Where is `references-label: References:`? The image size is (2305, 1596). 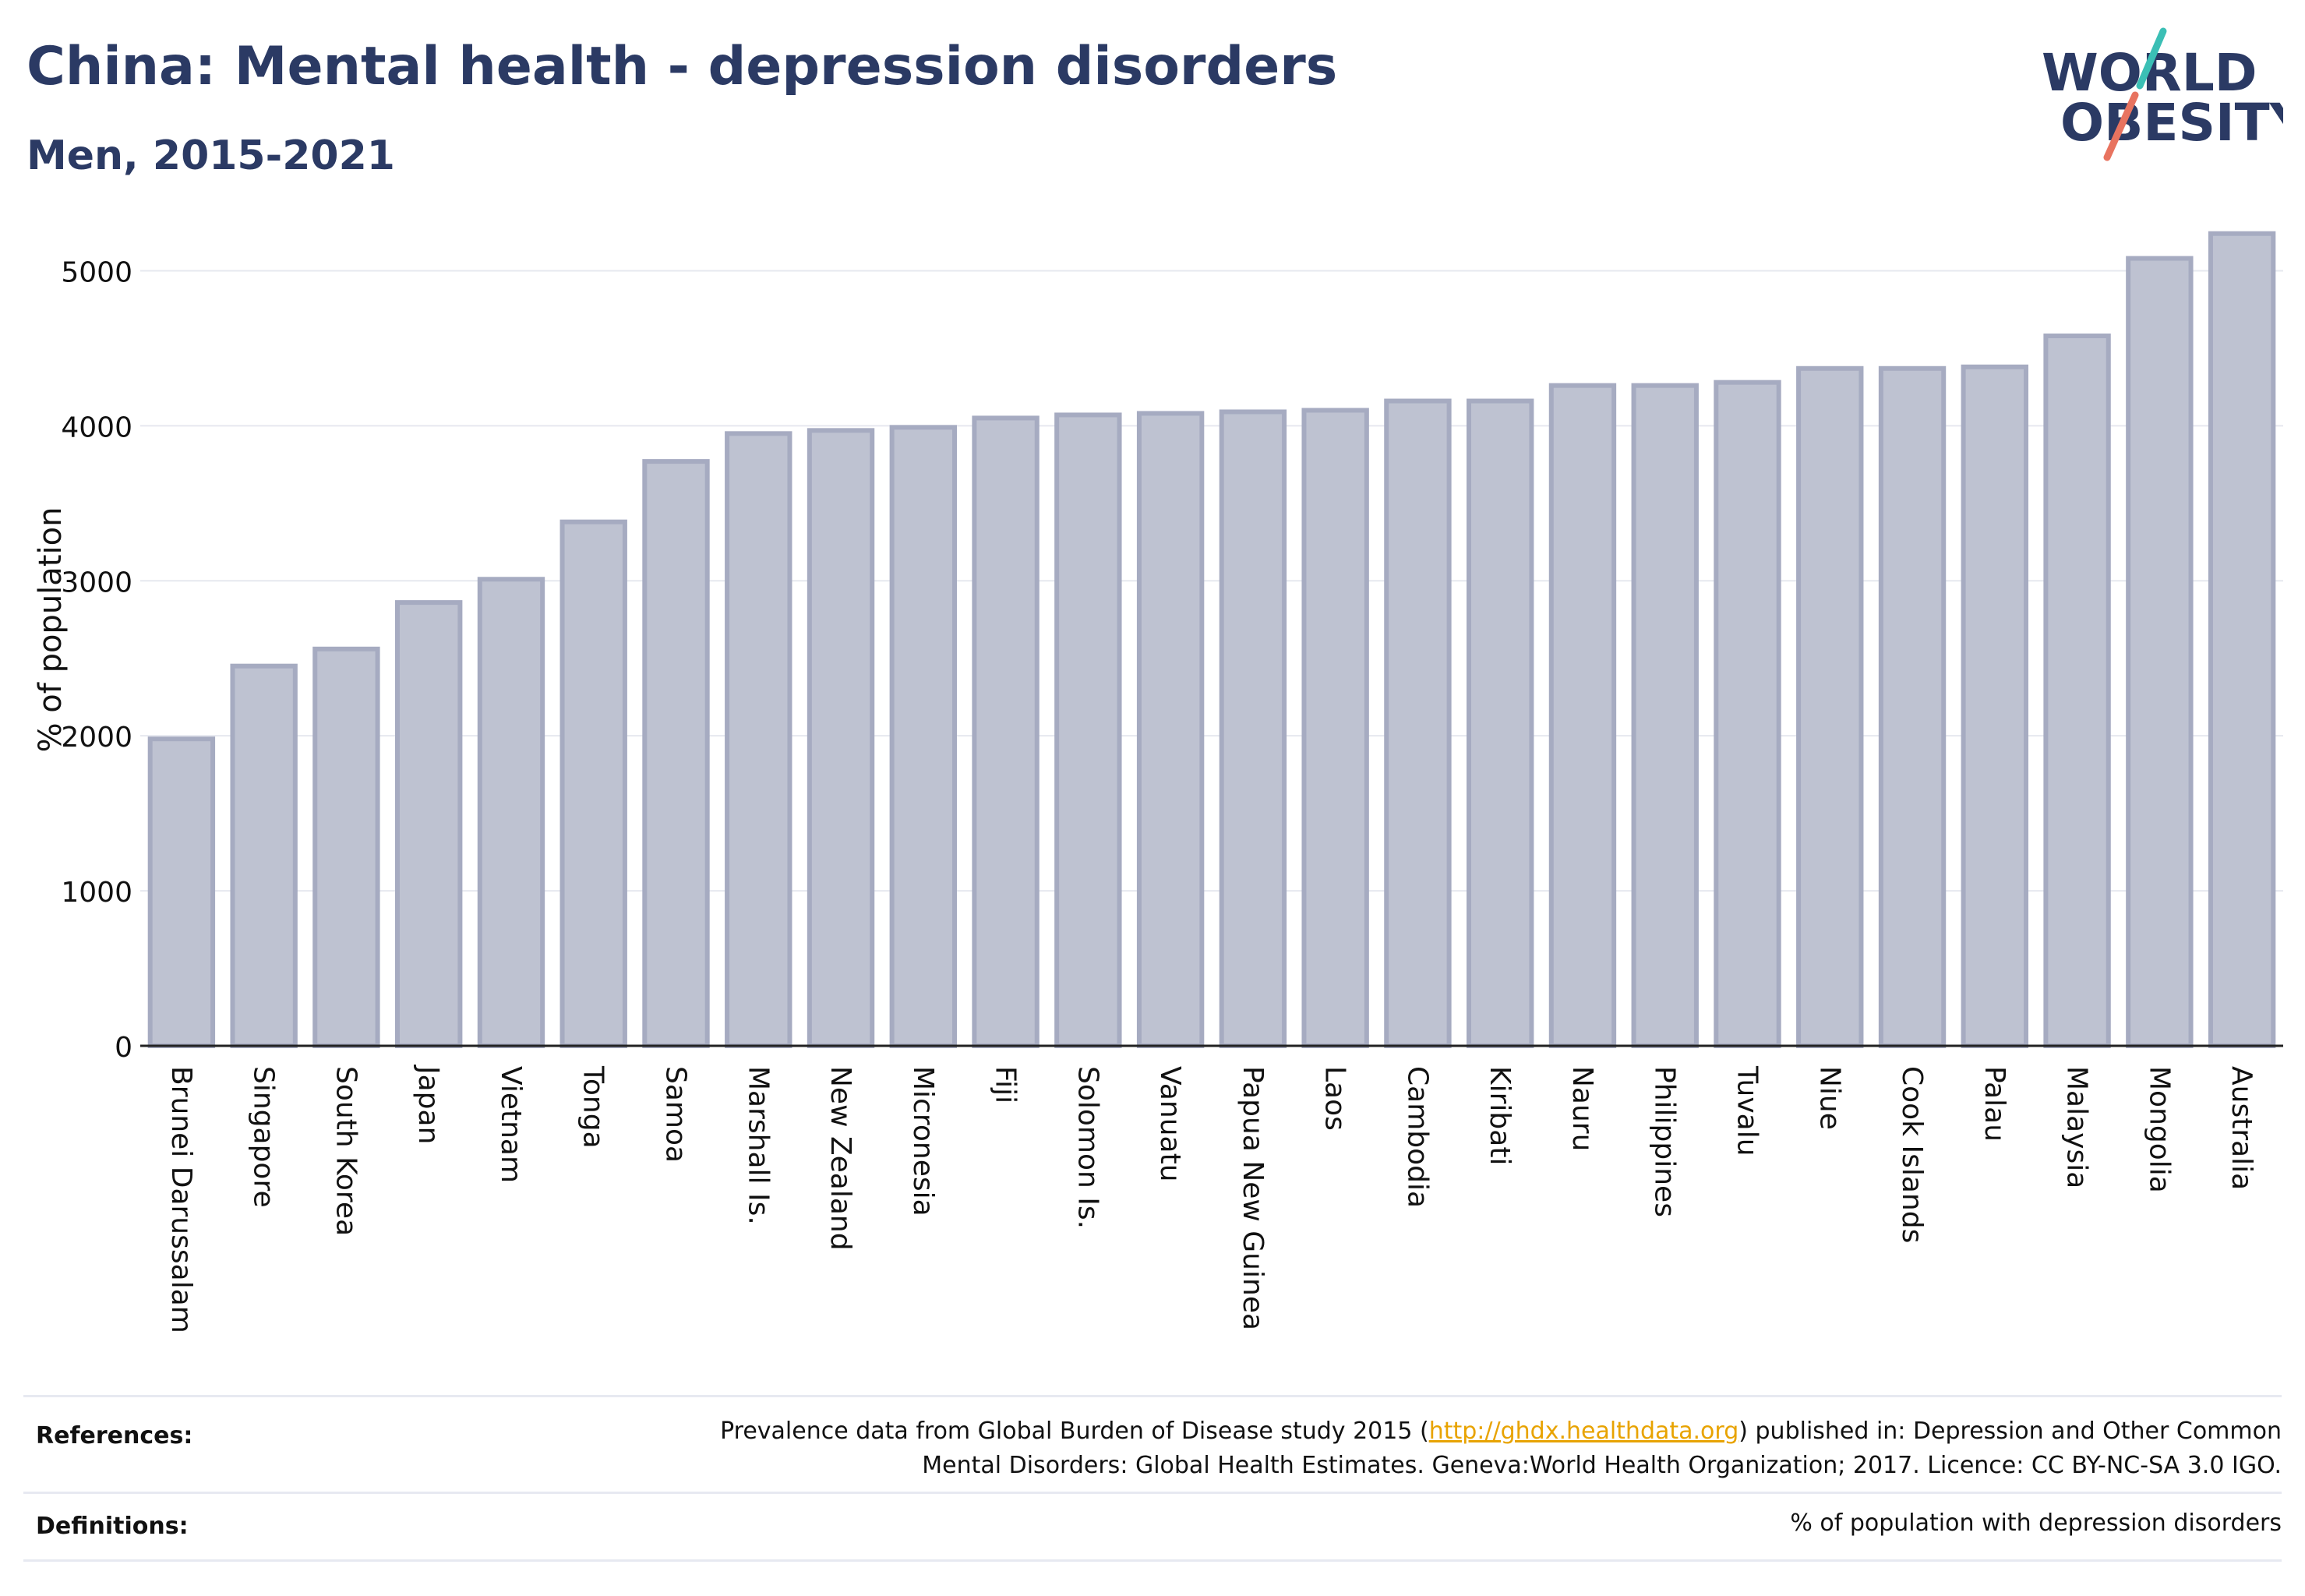 references-label: References: is located at coordinates (114, 1435).